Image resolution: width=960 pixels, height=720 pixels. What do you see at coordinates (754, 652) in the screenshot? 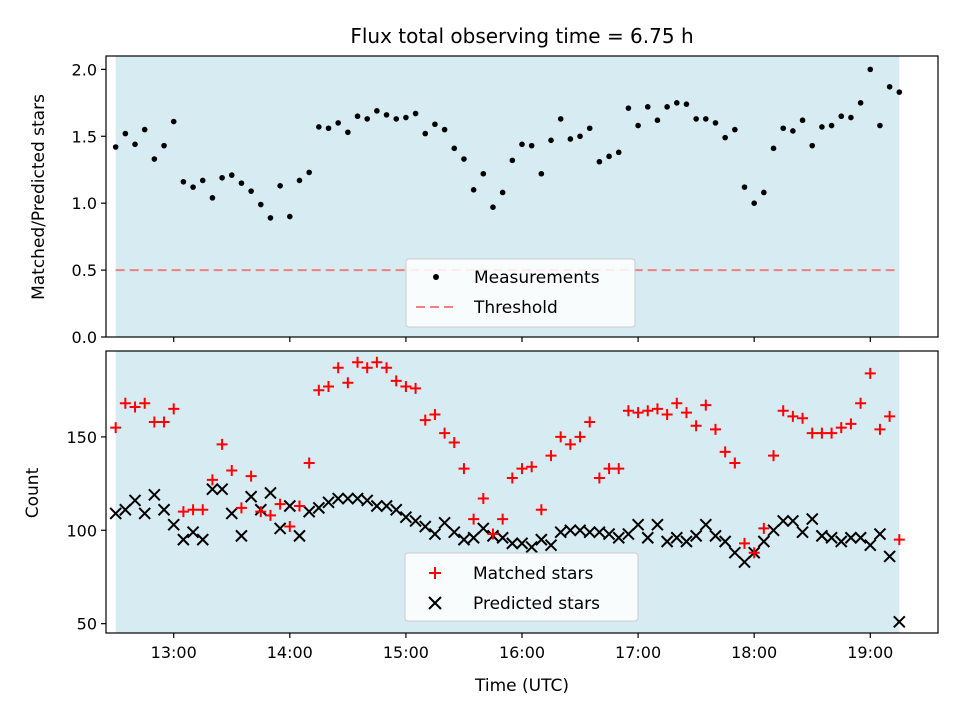
I see `x-tick-label: 18:00` at bounding box center [754, 652].